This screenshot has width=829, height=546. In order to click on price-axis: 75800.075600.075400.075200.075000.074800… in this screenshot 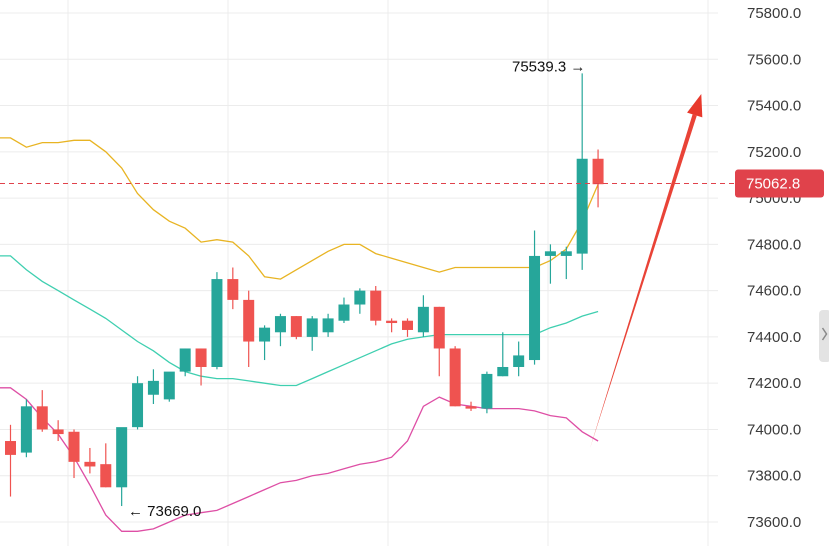, I will do `click(779, 268)`.